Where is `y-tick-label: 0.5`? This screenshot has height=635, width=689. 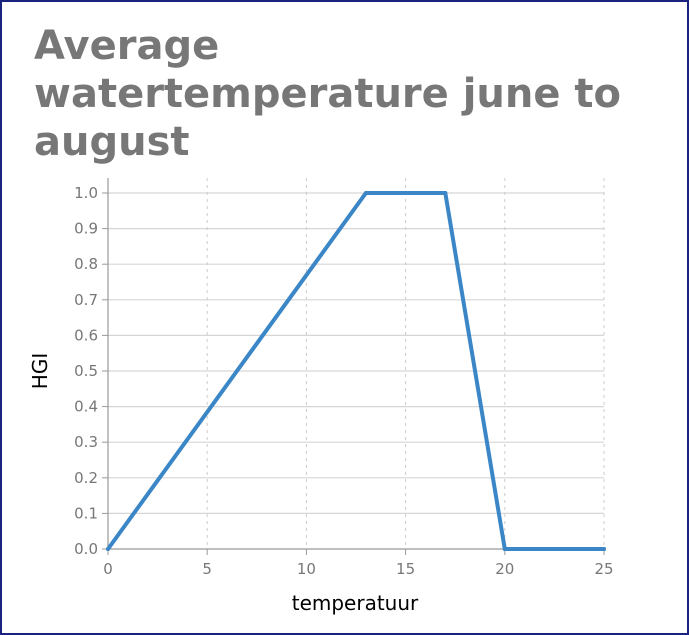 y-tick-label: 0.5 is located at coordinates (86, 371).